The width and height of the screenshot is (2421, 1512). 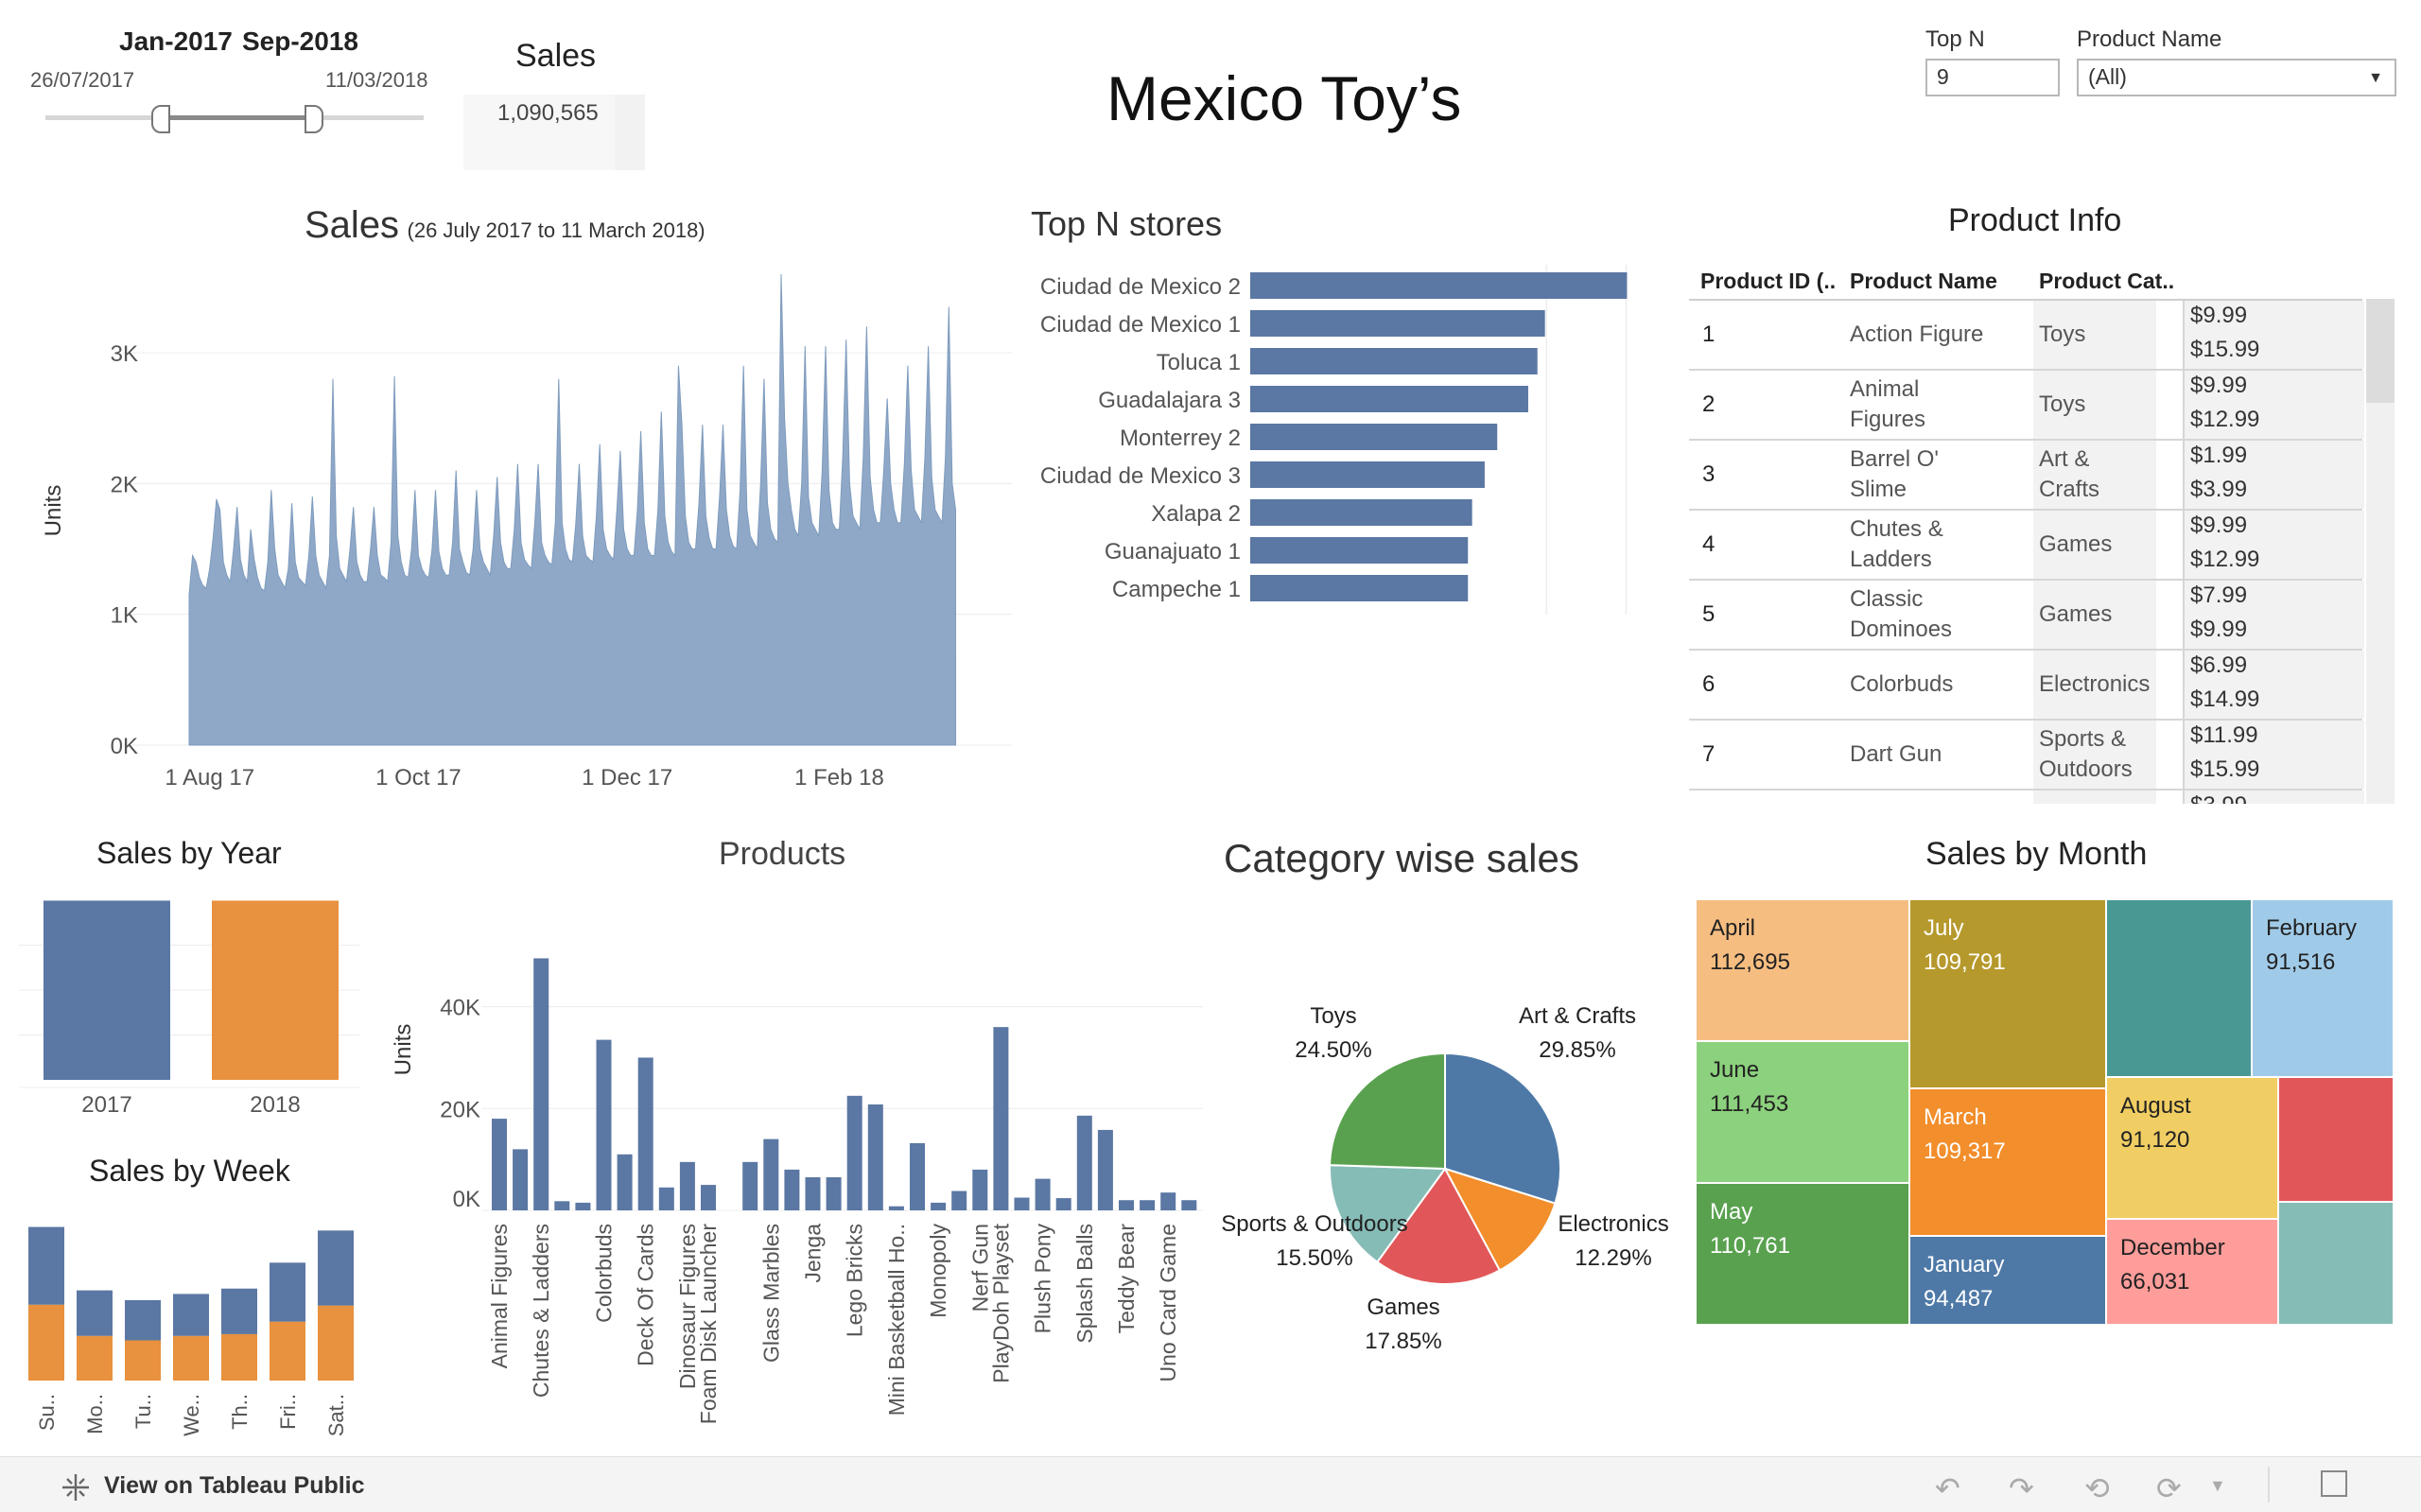 I want to click on table-row: 6 Colorbuds Electronics $6.99 $14.99, so click(x=2026, y=686).